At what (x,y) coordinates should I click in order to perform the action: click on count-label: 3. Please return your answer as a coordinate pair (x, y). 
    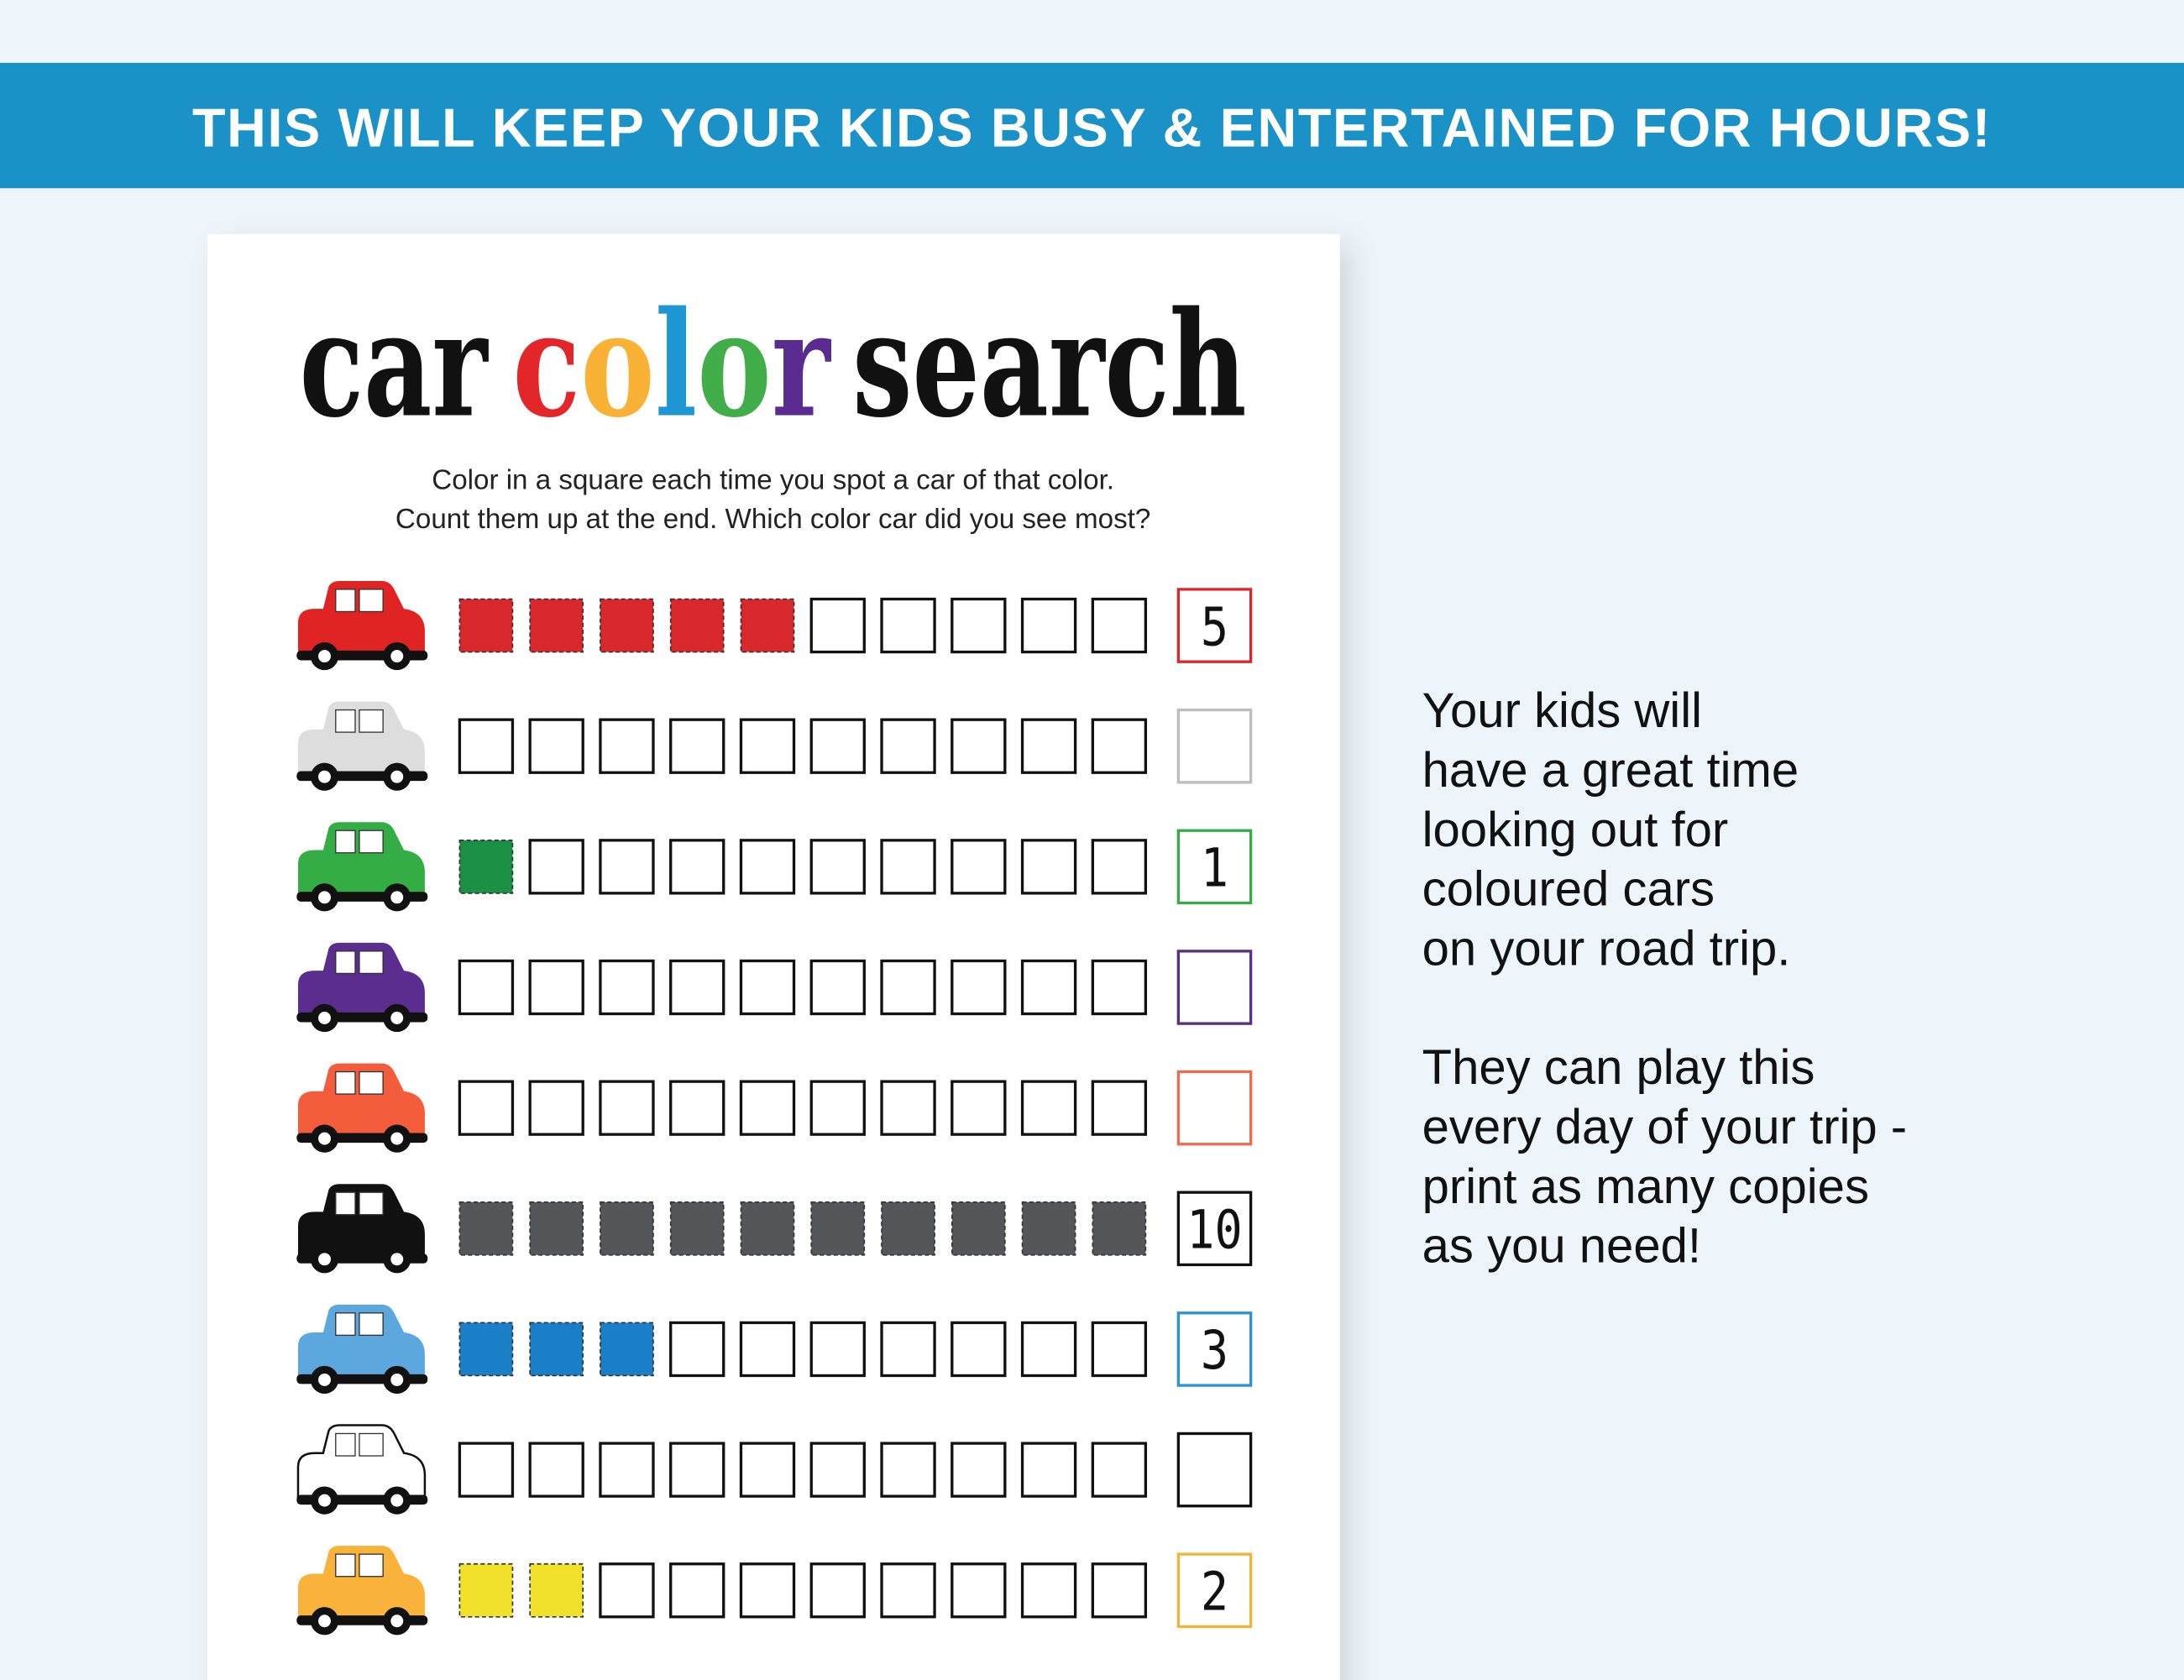
    Looking at the image, I should click on (1214, 1350).